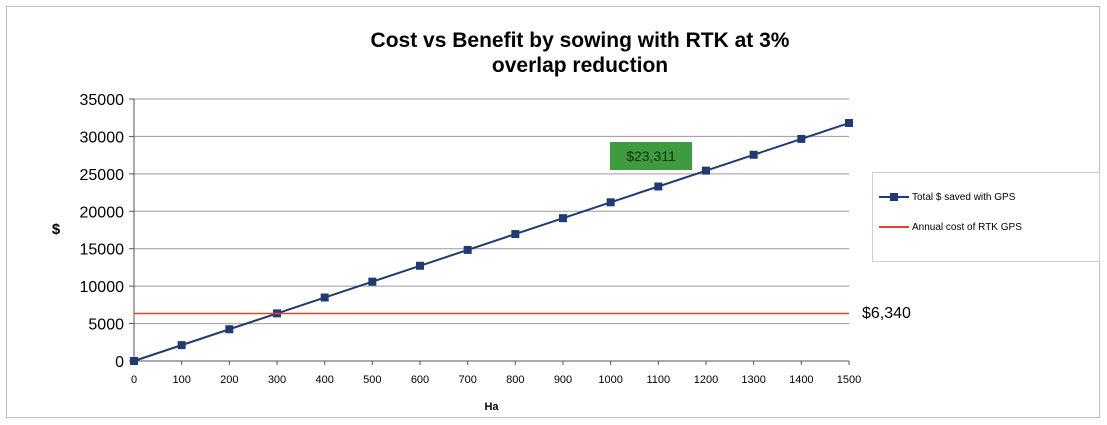  Describe the element at coordinates (801, 380) in the screenshot. I see `x-tick-label: 1400` at that location.